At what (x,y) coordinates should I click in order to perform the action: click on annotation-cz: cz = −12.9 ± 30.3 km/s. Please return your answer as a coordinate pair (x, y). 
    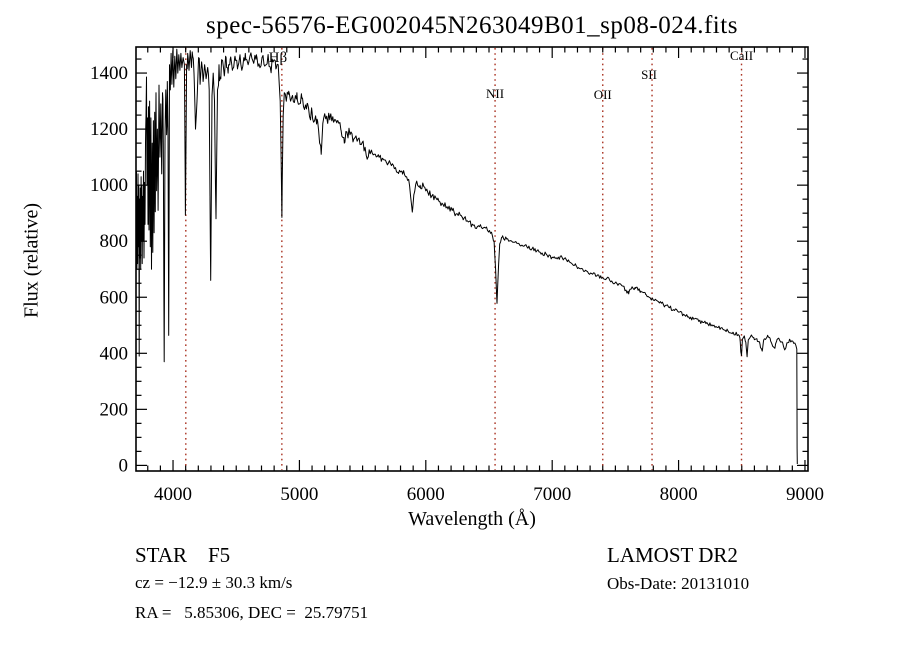
    Looking at the image, I should click on (214, 582).